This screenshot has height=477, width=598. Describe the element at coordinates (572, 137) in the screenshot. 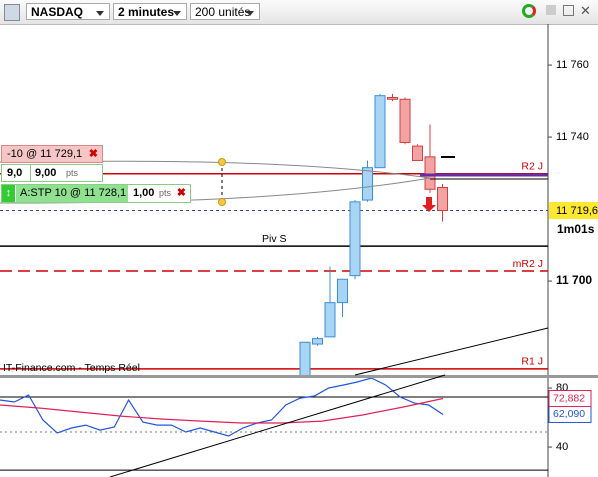

I see `y-tick-label: 11 740` at that location.